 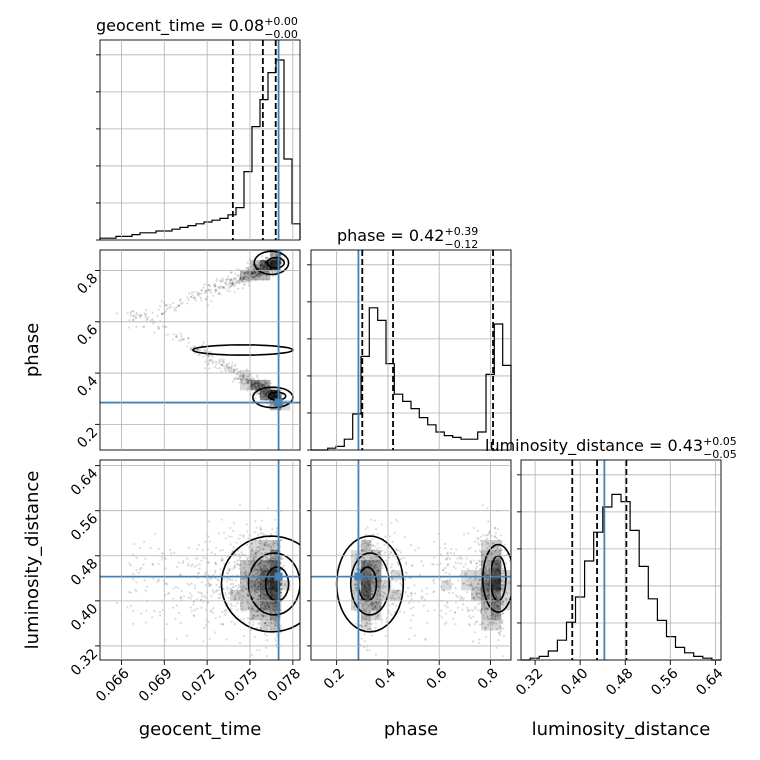 I want to click on panel-frame, so click(x=411, y=350).